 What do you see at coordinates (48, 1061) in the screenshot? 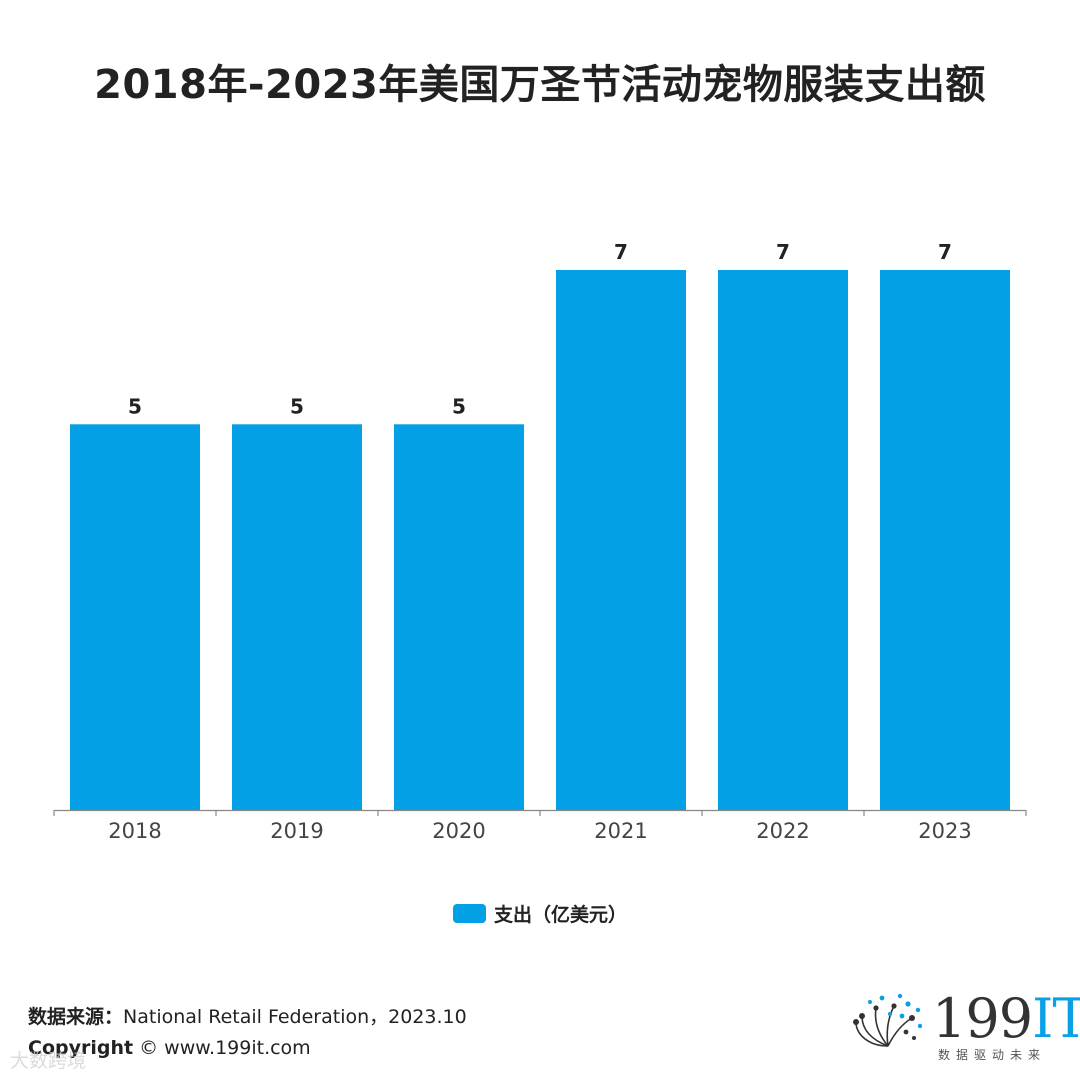
I see `watermark: 大数跨境` at bounding box center [48, 1061].